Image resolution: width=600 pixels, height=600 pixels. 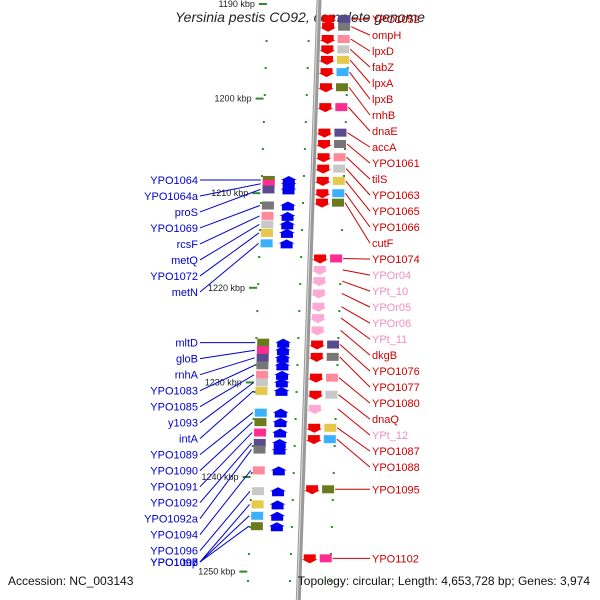 I want to click on minus-gene-label: YPO1076, so click(x=396, y=372).